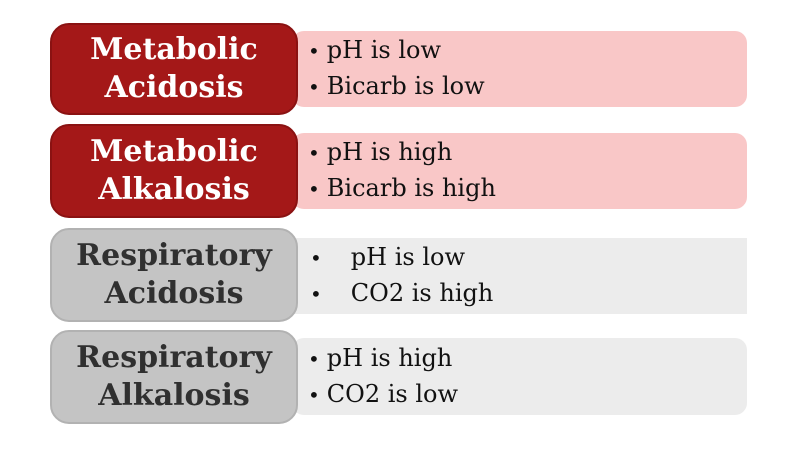  Describe the element at coordinates (527, 294) in the screenshot. I see `bullet-line: • CO2 is high` at that location.